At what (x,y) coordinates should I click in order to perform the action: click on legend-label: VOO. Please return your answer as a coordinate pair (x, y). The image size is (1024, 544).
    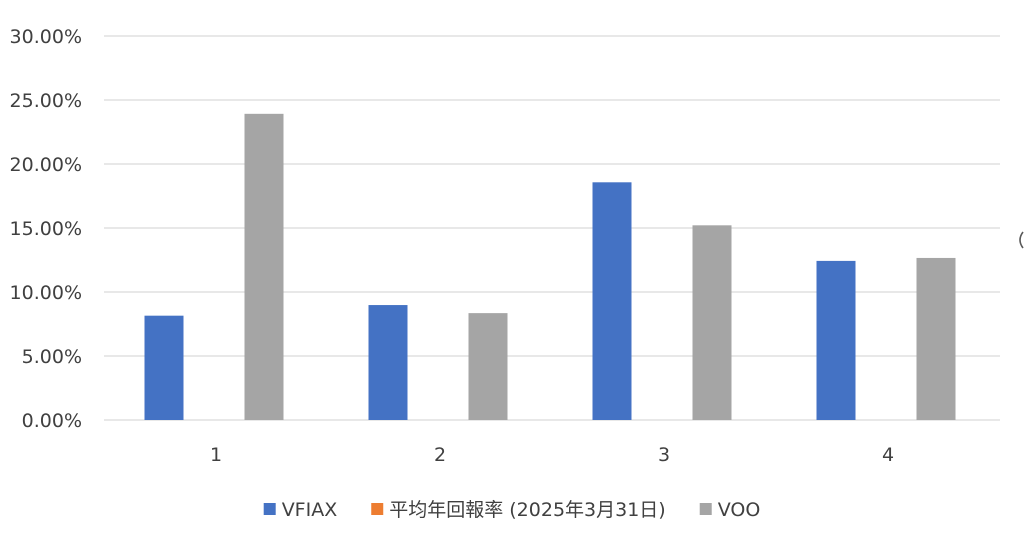
    Looking at the image, I should click on (739, 510).